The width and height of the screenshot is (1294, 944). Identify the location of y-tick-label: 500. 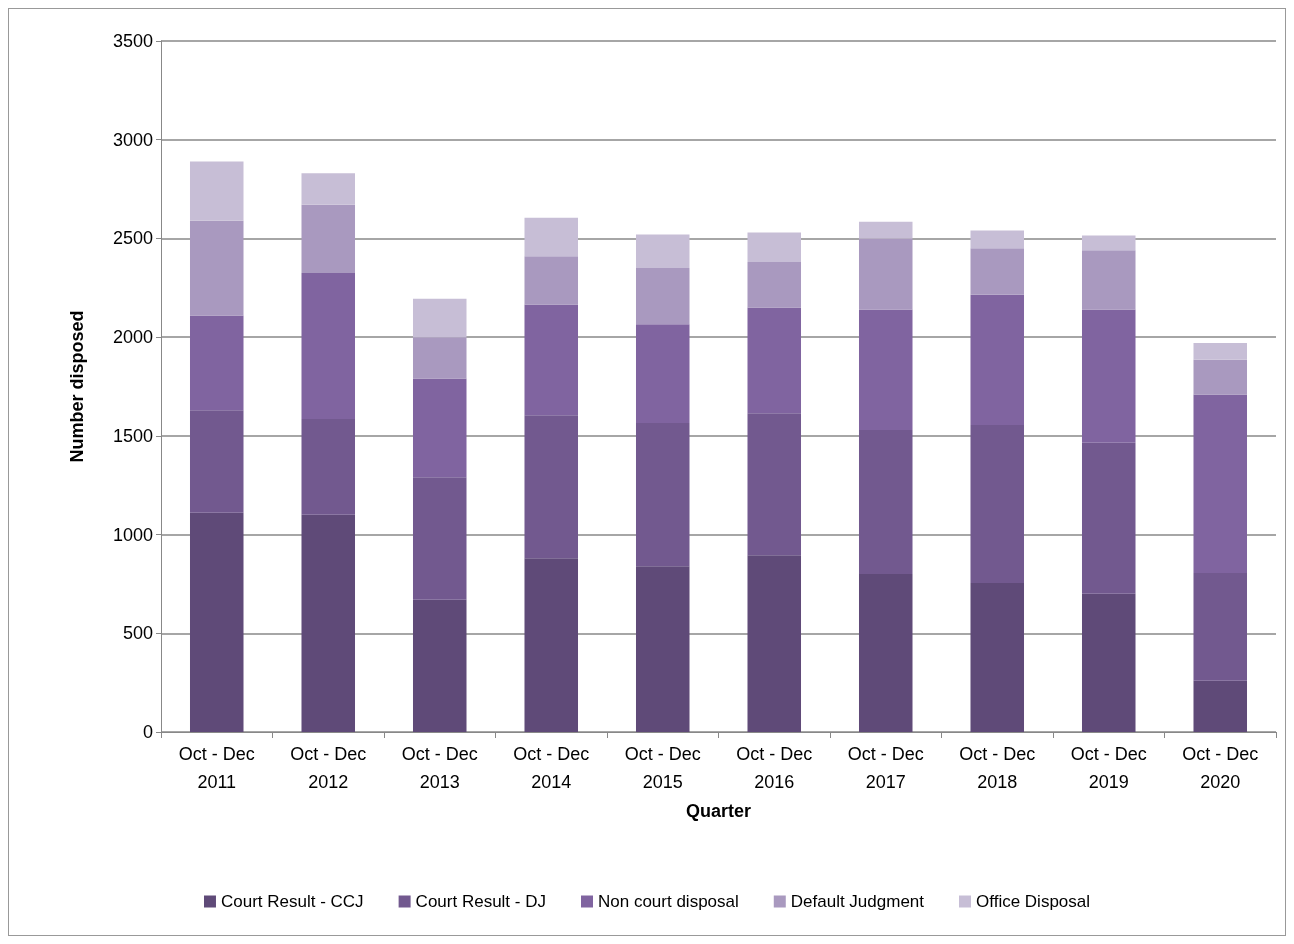
(137, 633).